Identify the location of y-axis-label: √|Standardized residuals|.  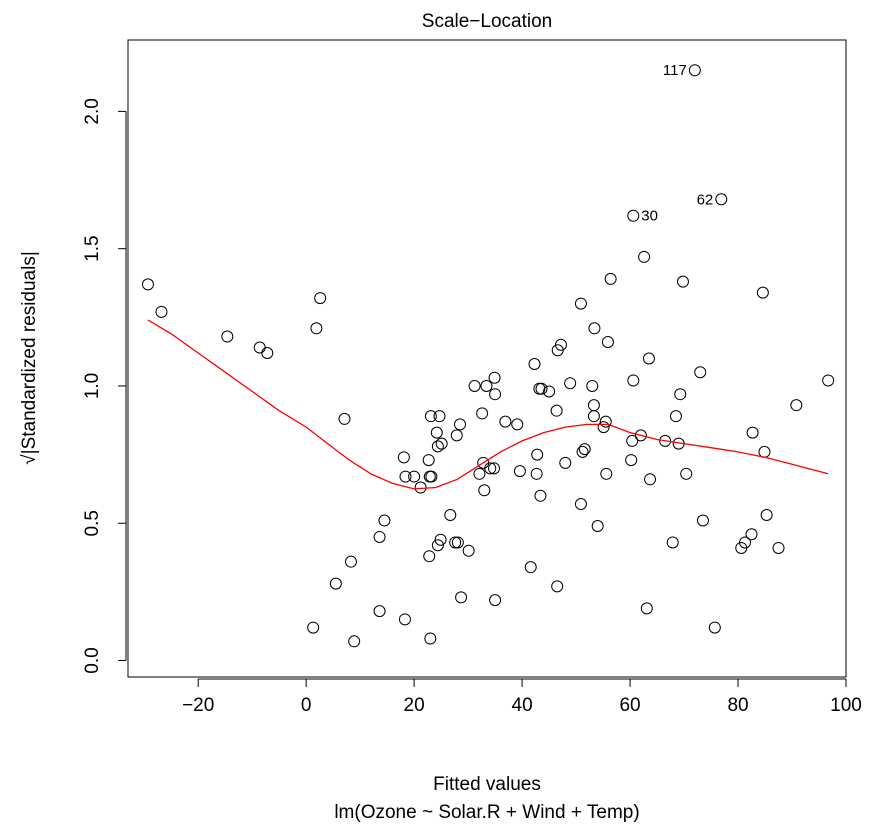
(29, 358).